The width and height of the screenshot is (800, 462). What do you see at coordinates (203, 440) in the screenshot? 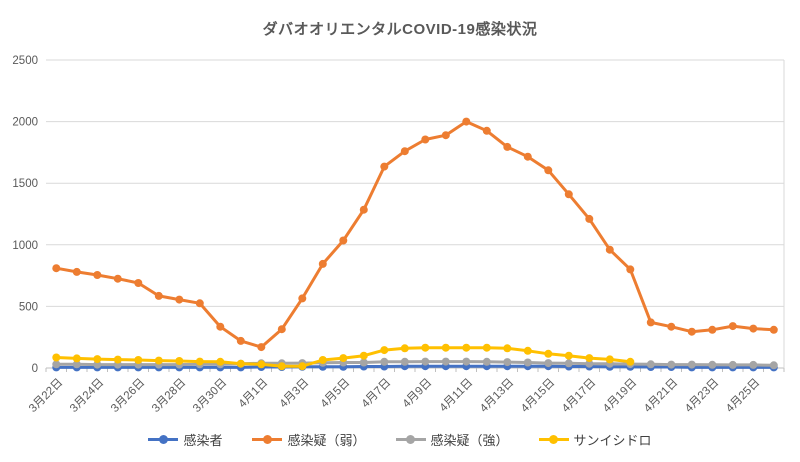
I see `legend-label: 感染者` at bounding box center [203, 440].